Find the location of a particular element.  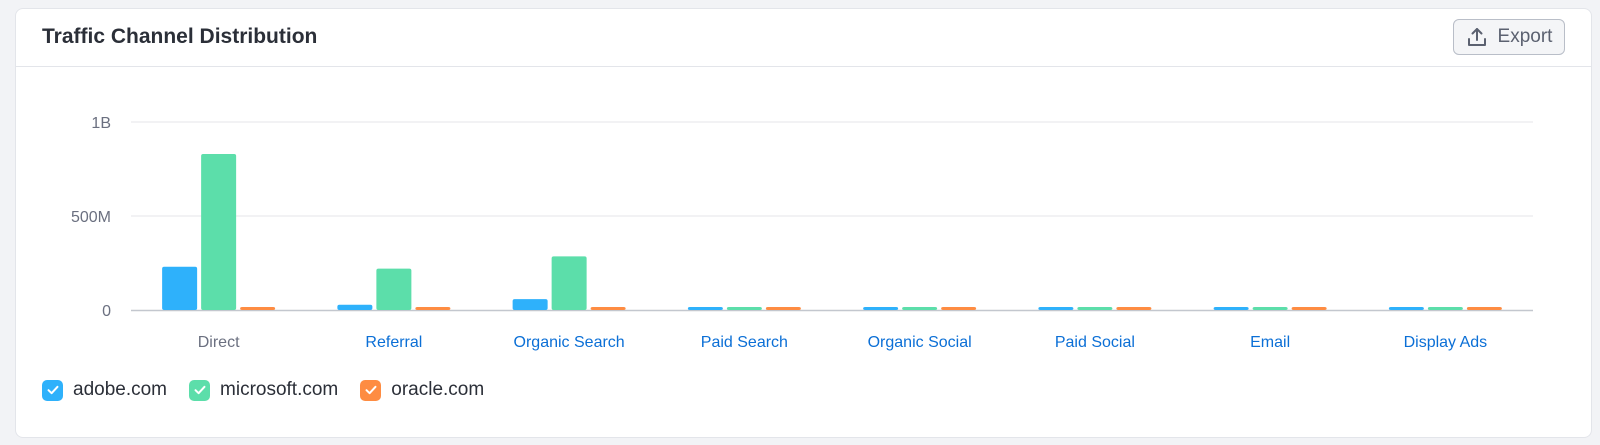

card-header: Traffic Channel Distribution Export is located at coordinates (803, 38).